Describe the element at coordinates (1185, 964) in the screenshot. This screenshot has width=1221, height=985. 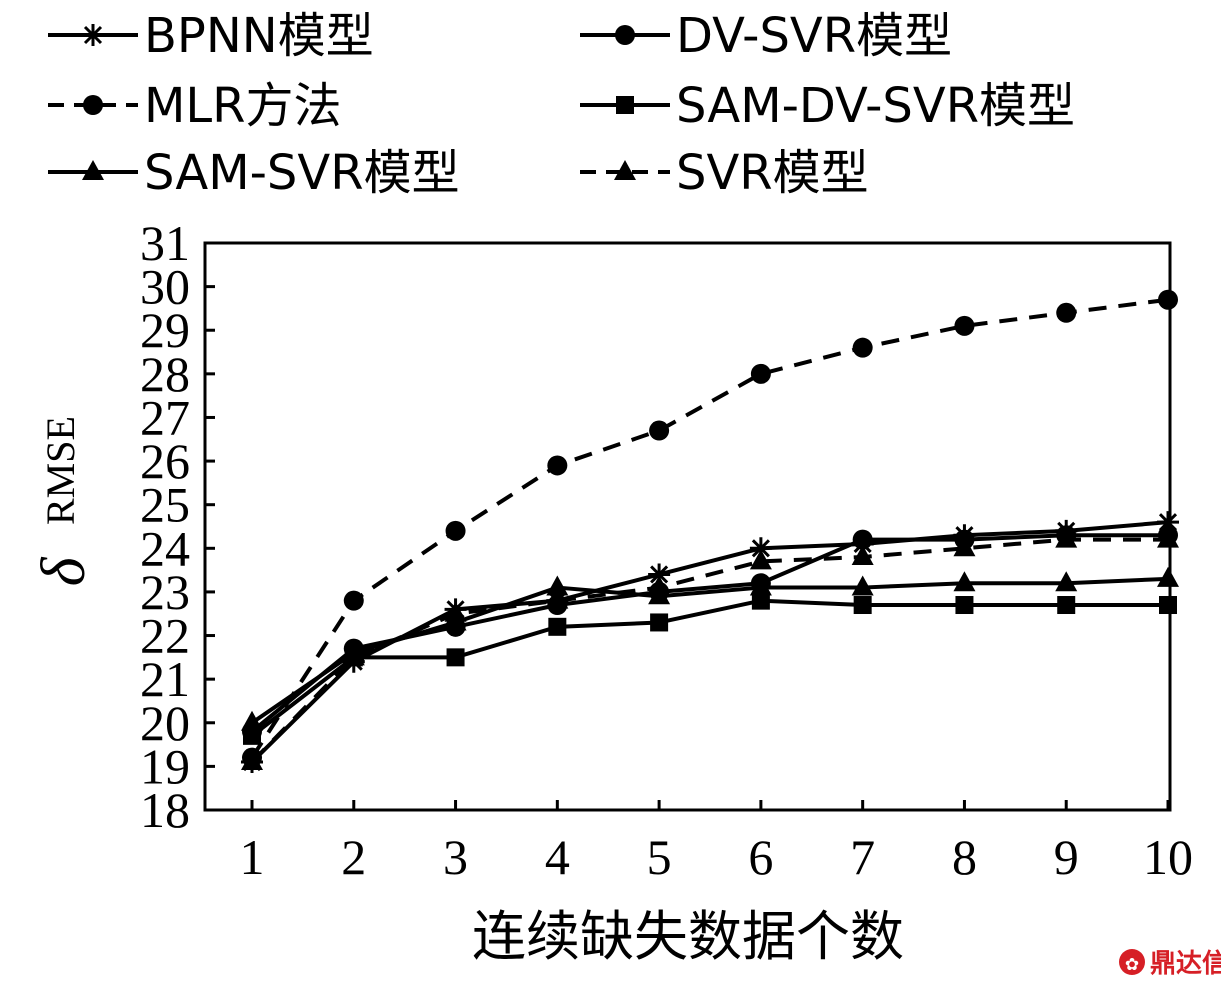
I see `watermark-text: 鼎达信` at that location.